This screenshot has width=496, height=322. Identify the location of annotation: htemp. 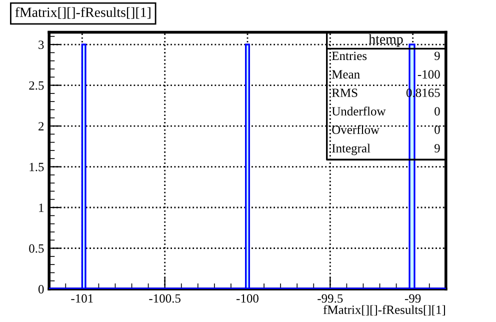
(385, 40).